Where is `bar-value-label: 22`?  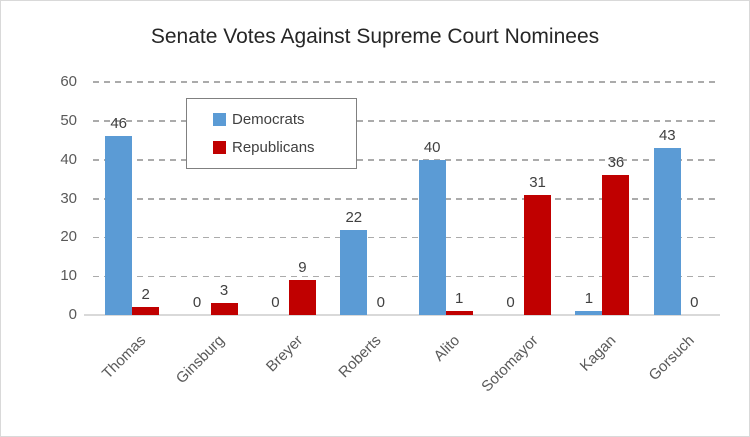
bar-value-label: 22 is located at coordinates (354, 217).